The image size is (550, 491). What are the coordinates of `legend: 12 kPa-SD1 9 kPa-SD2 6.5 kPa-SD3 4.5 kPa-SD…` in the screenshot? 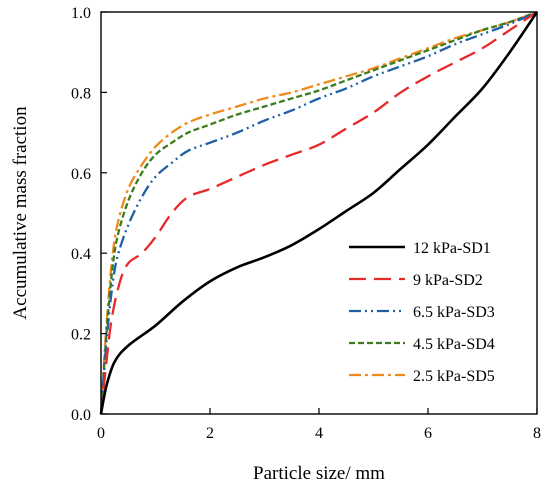 It's located at (422, 312).